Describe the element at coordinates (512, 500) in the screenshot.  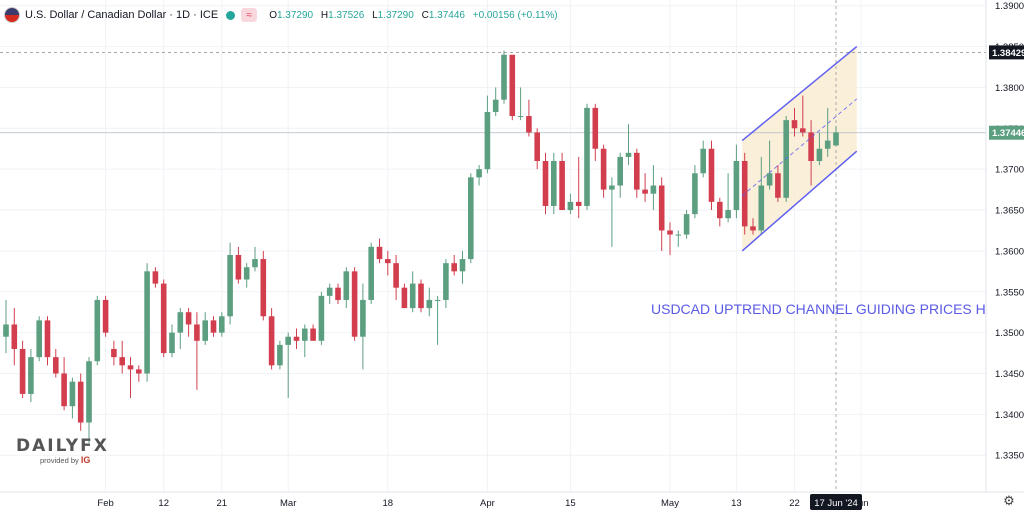
I see `time-axis: Feb1221Mar18Apr15May1322Jun17 Jun '24` at that location.